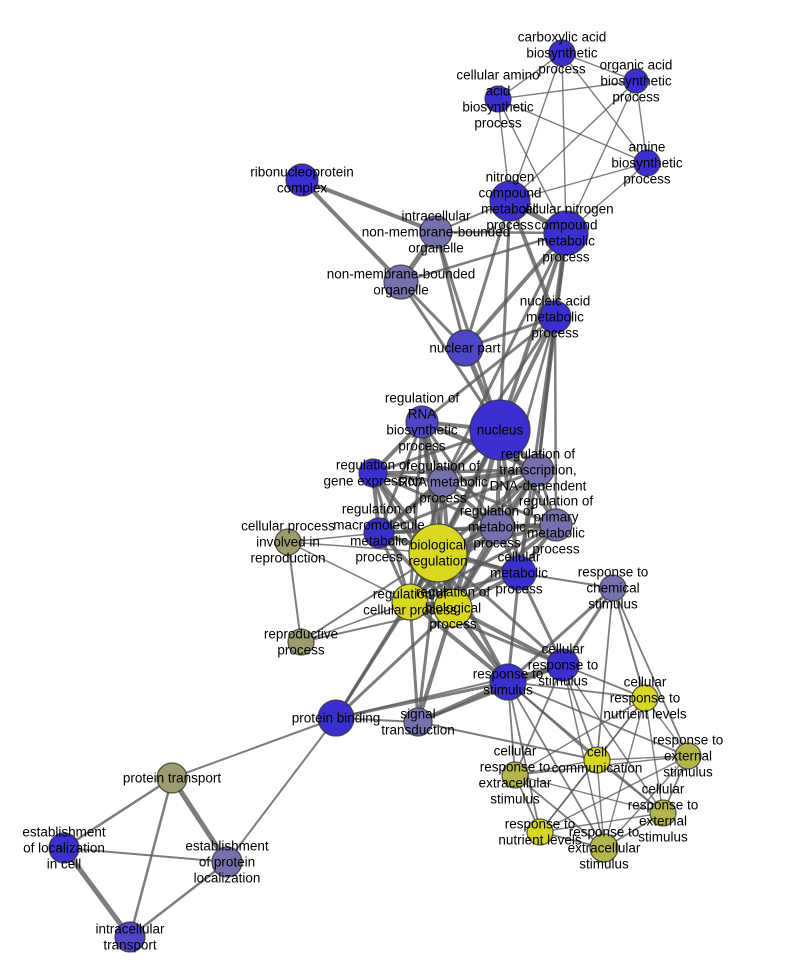 The height and width of the screenshot is (971, 786). What do you see at coordinates (519, 573) in the screenshot?
I see `node-cellular-metabolic-process` at bounding box center [519, 573].